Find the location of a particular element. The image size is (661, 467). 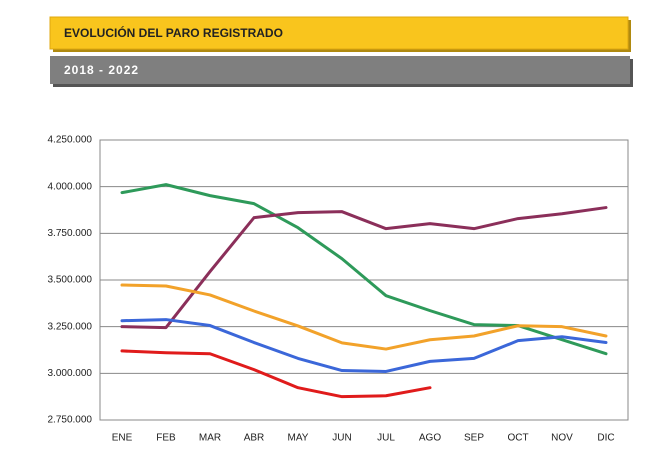

y-tick-label: 3.250.000 is located at coordinates (70, 326).